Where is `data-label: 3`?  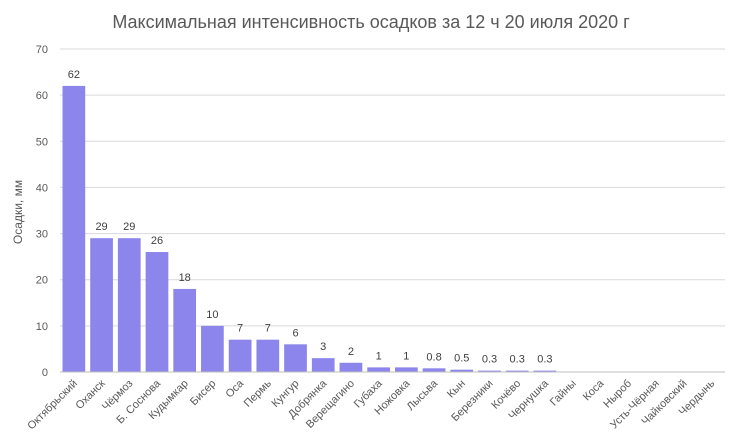 data-label: 3 is located at coordinates (323, 347).